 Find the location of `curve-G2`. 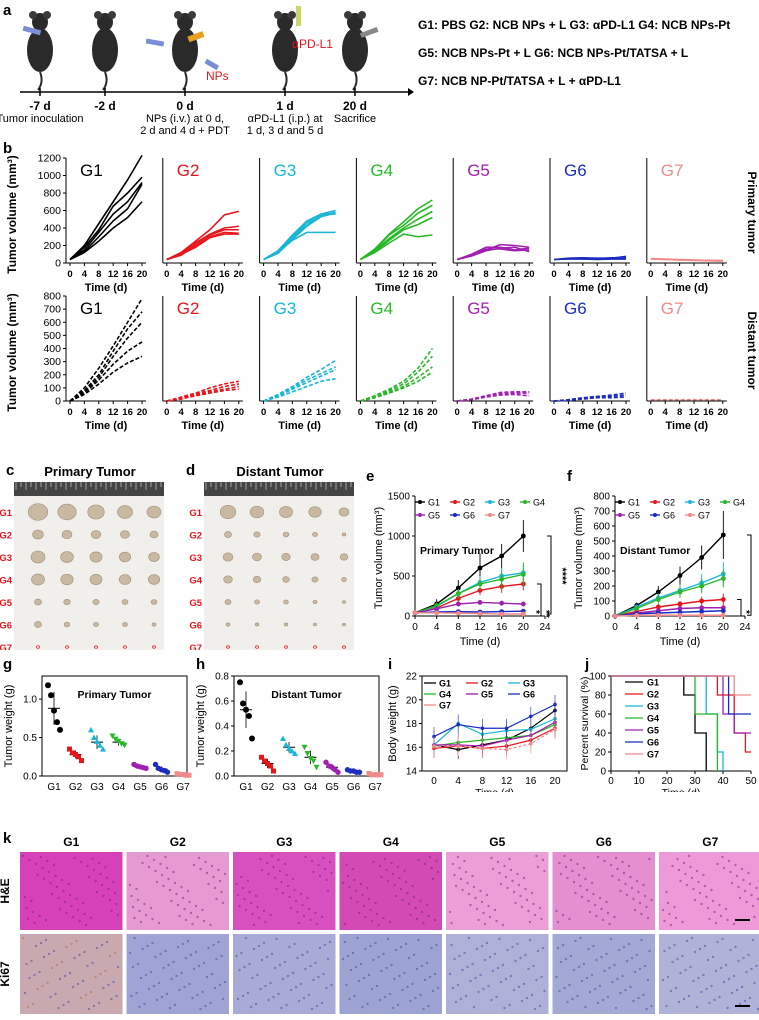

curve-G2 is located at coordinates (202, 391).